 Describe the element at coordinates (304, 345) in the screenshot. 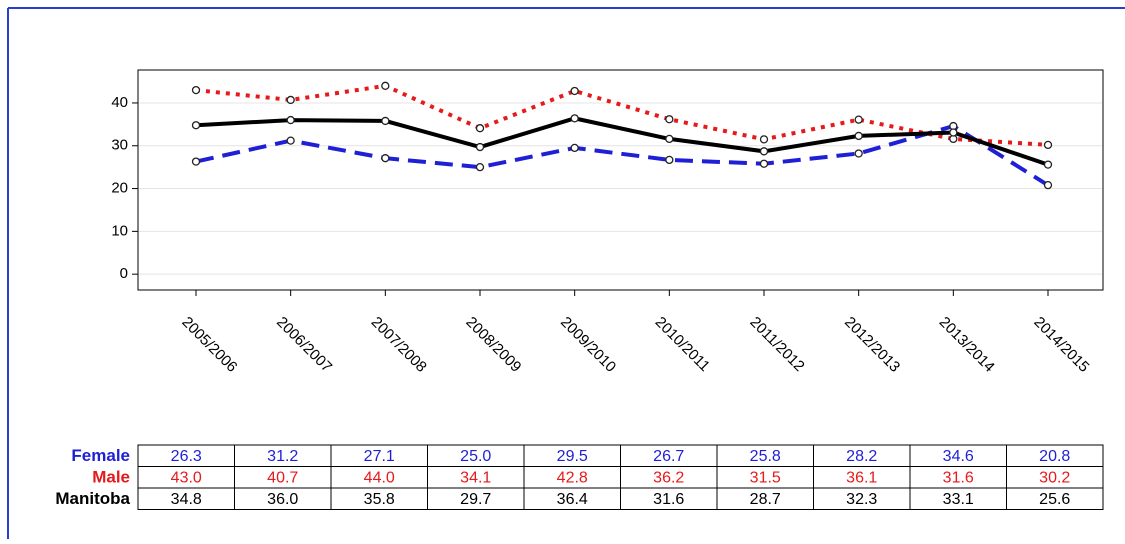

I see `x-tick-label: 2006/2007` at that location.